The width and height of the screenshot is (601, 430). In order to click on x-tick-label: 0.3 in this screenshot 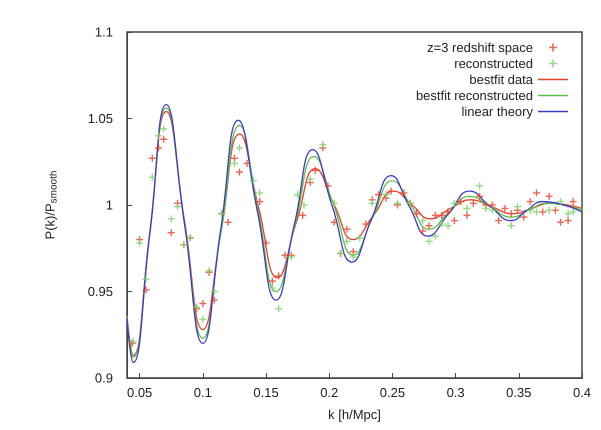, I will do `click(455, 392)`.